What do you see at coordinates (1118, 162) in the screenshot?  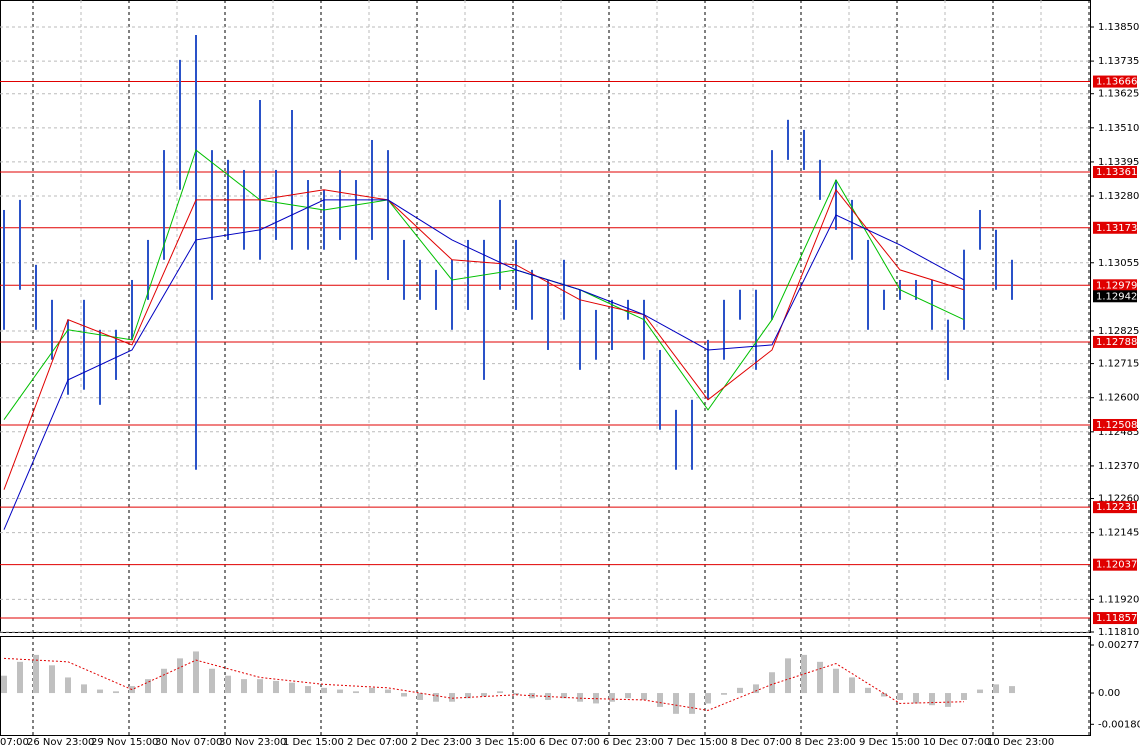 I see `y-tick-label: 1.13395` at bounding box center [1118, 162].